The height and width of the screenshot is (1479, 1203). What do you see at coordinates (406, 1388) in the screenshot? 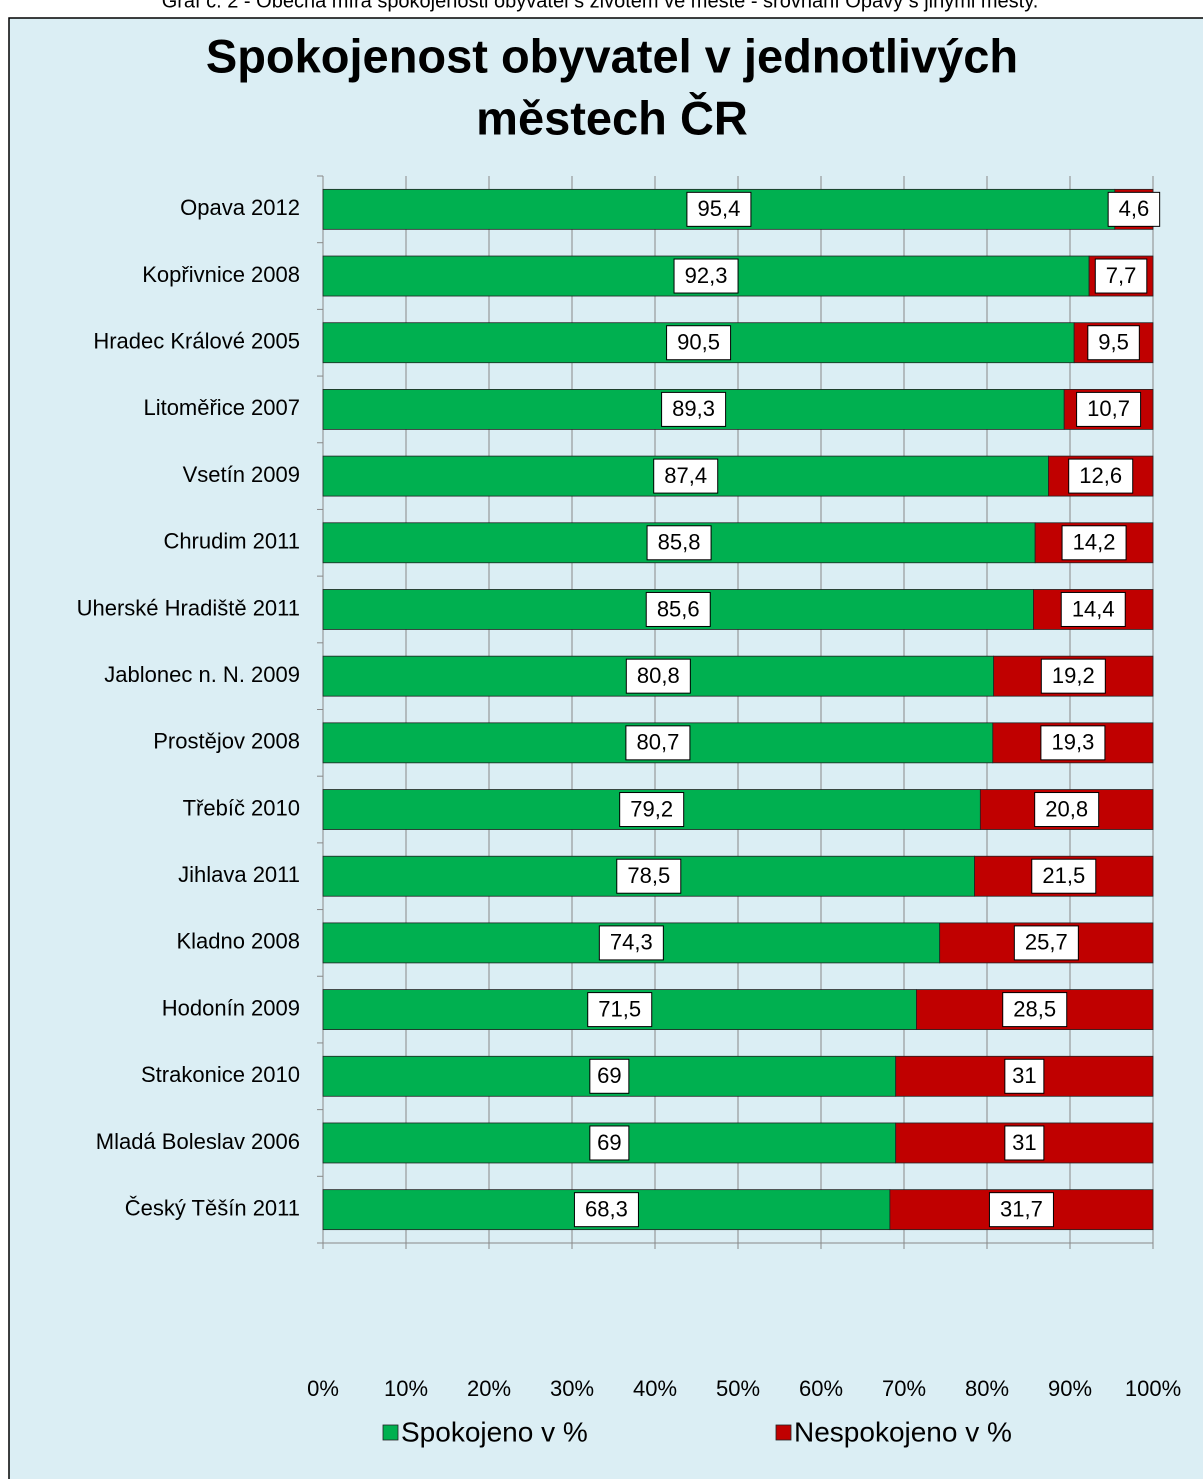
I see `x-tick-label: 10%` at bounding box center [406, 1388].